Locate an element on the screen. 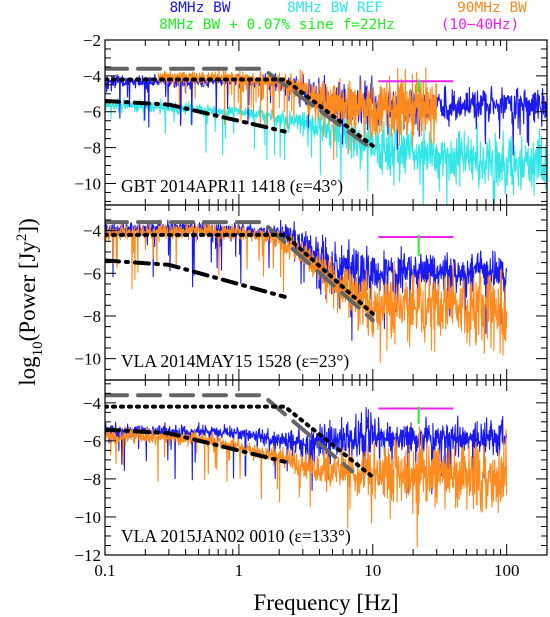 The height and width of the screenshot is (617, 550). y-axis-title: log10(Power [Jy2]) is located at coordinates (30, 302).